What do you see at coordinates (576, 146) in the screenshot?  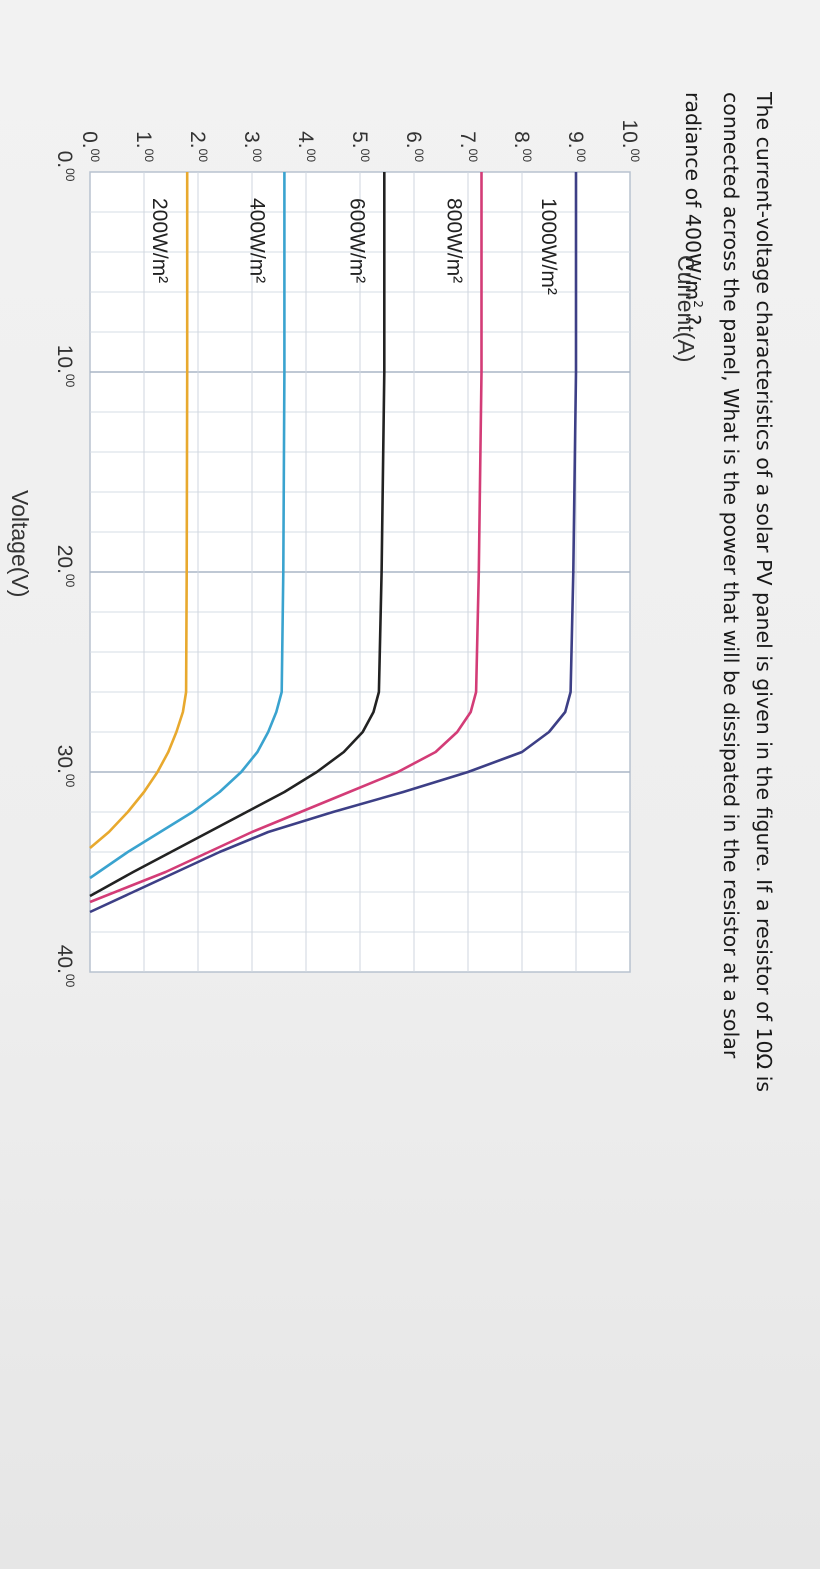 I see `y-tick-label: 9.00` at bounding box center [576, 146].